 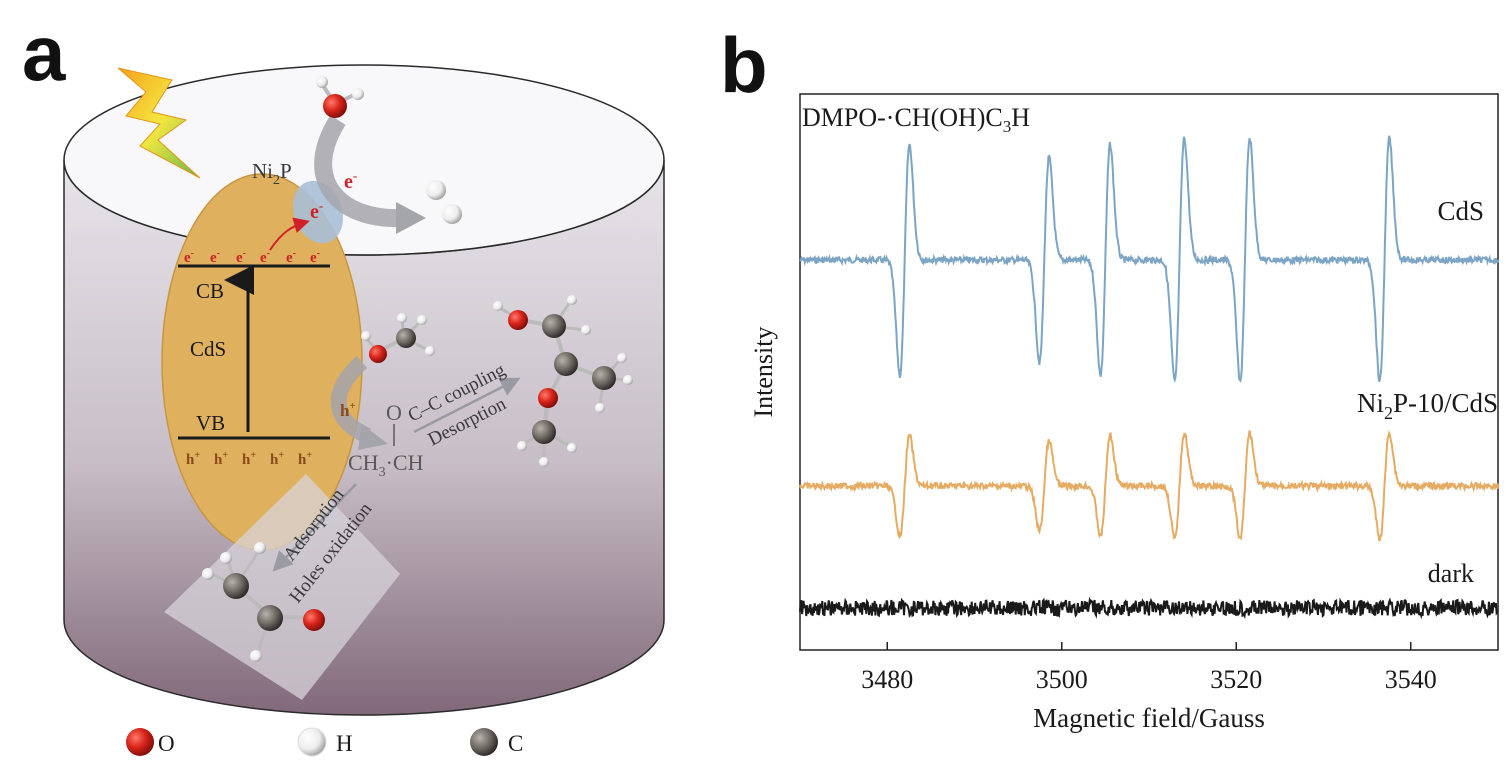 I want to click on acetaldehyde-molecule, so click(x=263, y=602).